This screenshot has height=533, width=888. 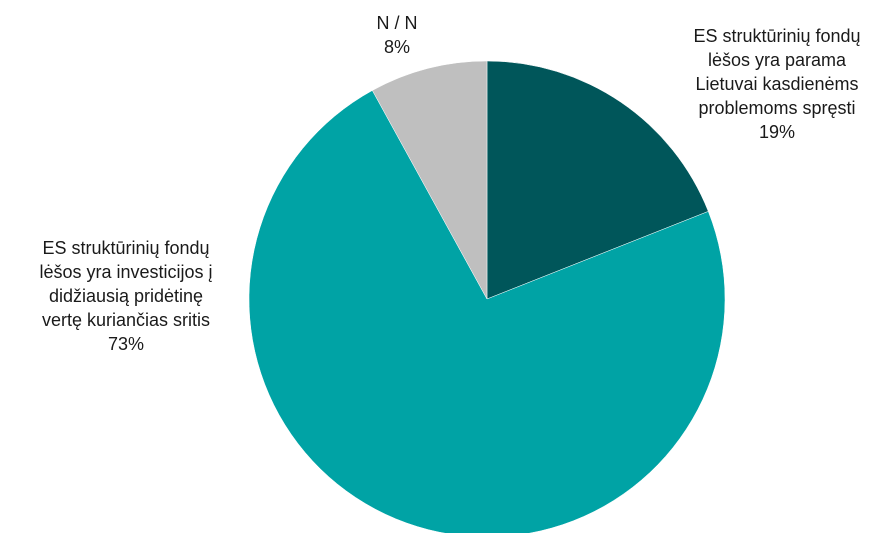 I want to click on slice-label-line: Lietuvai kasdienėms, so click(x=777, y=84).